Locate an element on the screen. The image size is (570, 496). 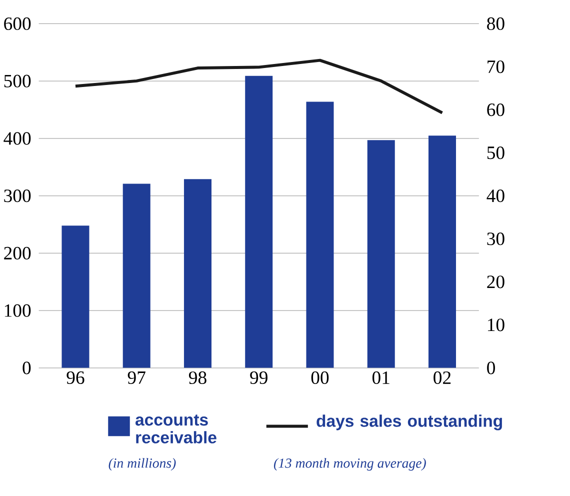
y2-tick-label: 0 is located at coordinates (491, 368).